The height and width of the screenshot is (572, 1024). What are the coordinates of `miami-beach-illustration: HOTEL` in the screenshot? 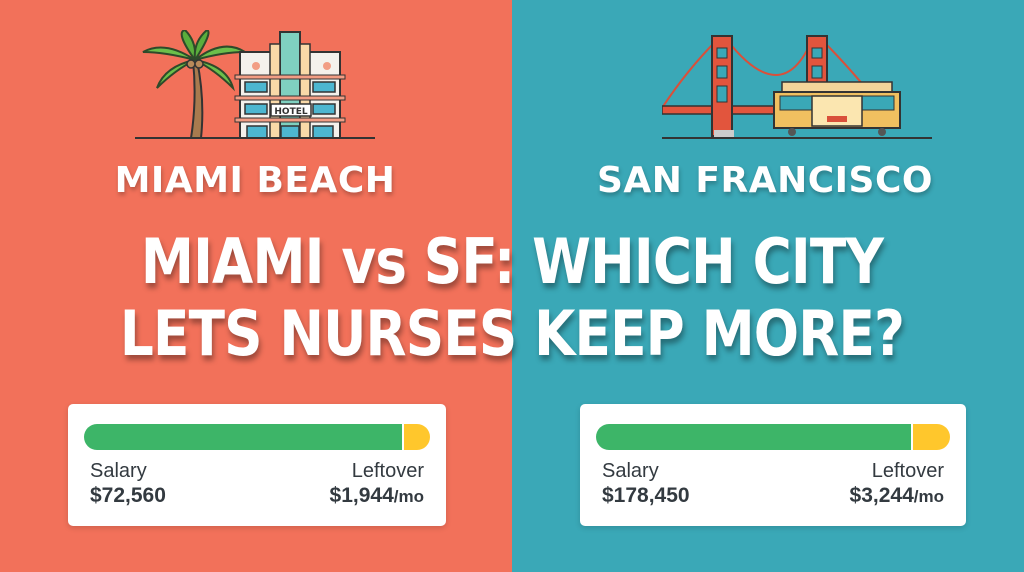 It's located at (255, 84).